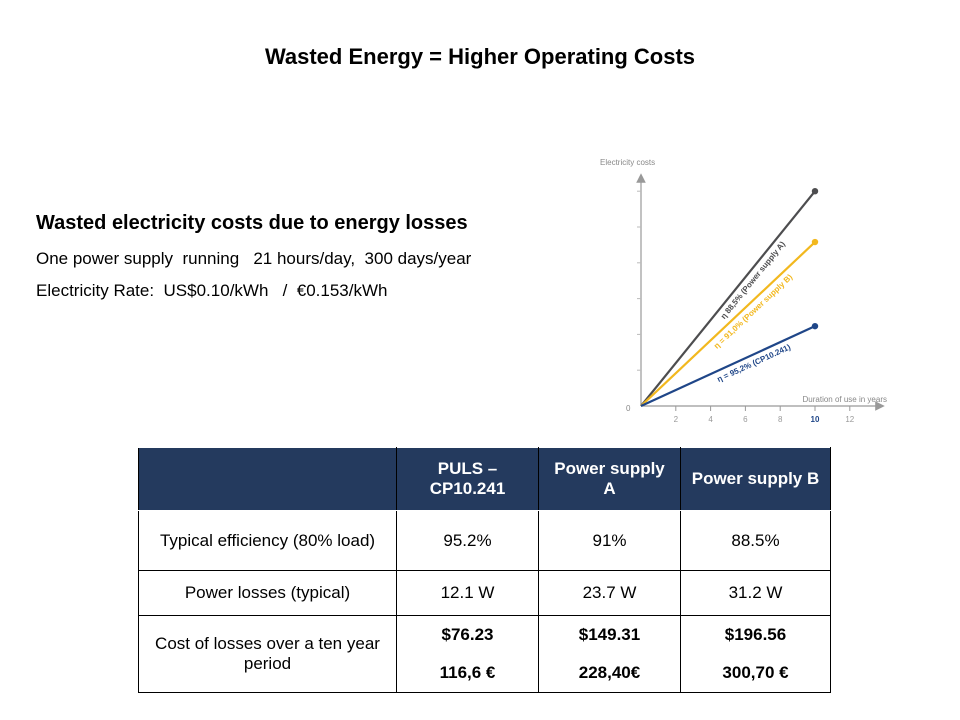 This screenshot has height=720, width=960. Describe the element at coordinates (780, 419) in the screenshot. I see `x-tick-label: 8` at that location.